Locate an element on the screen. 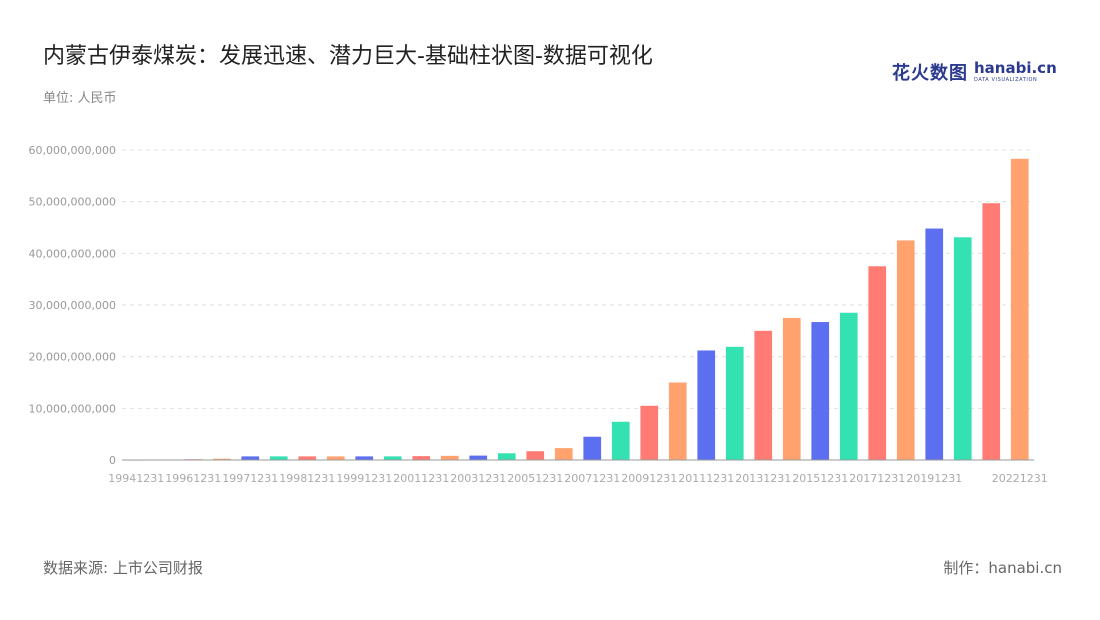  bar-19991231b is located at coordinates (392, 458).